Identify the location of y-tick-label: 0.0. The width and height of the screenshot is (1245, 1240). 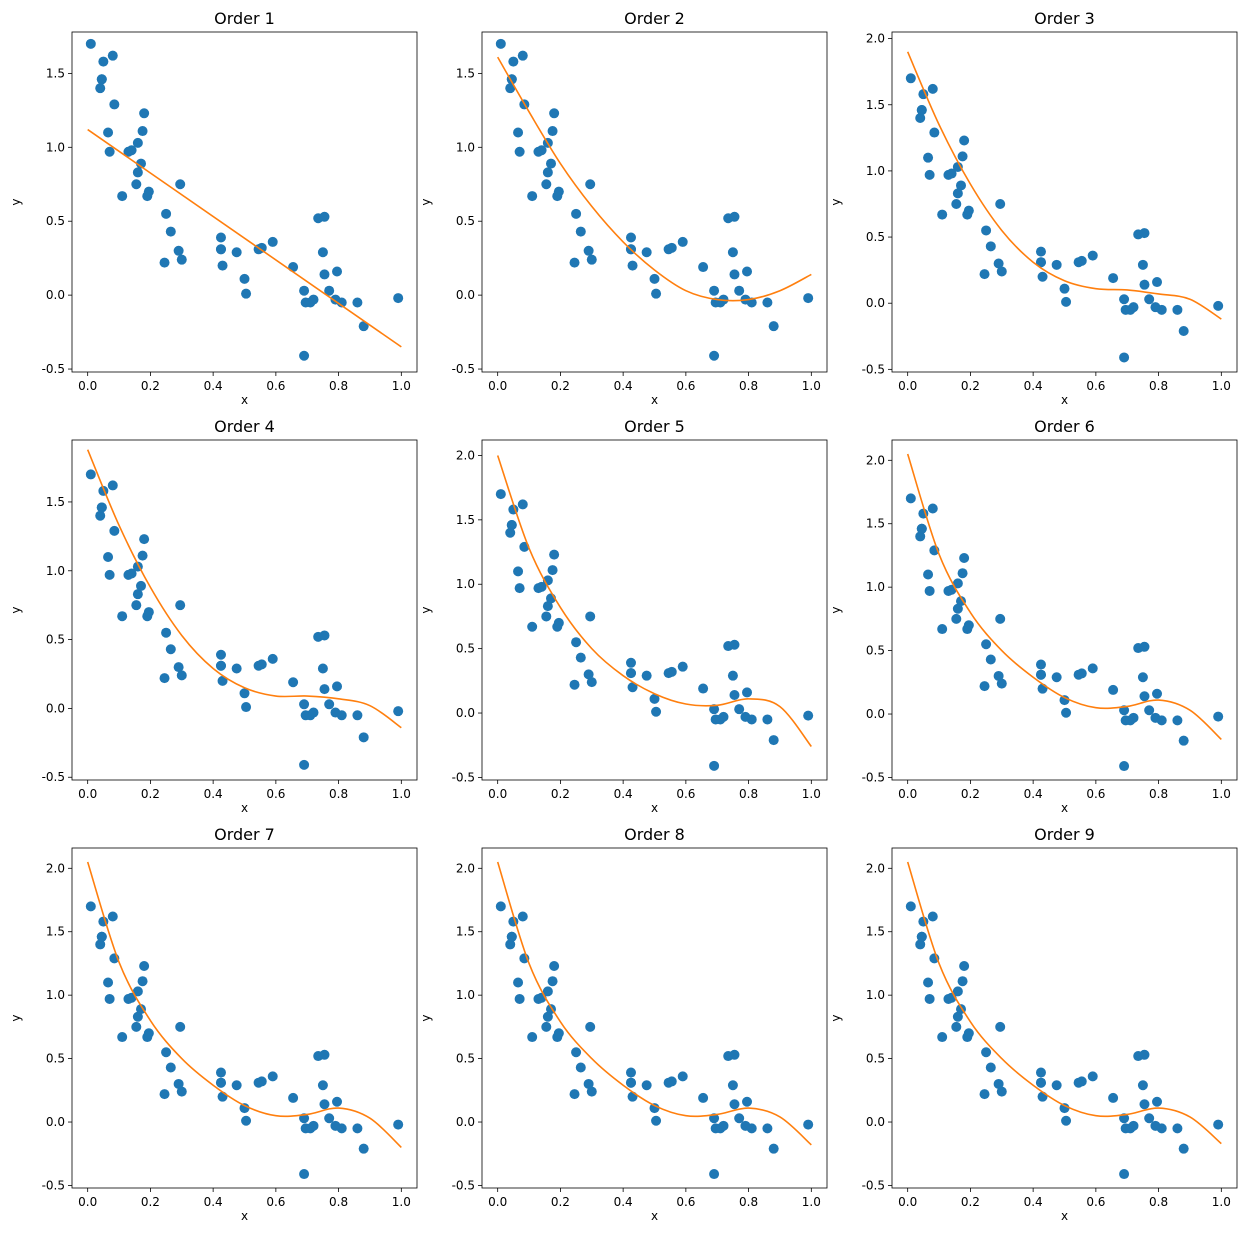
(875, 714).